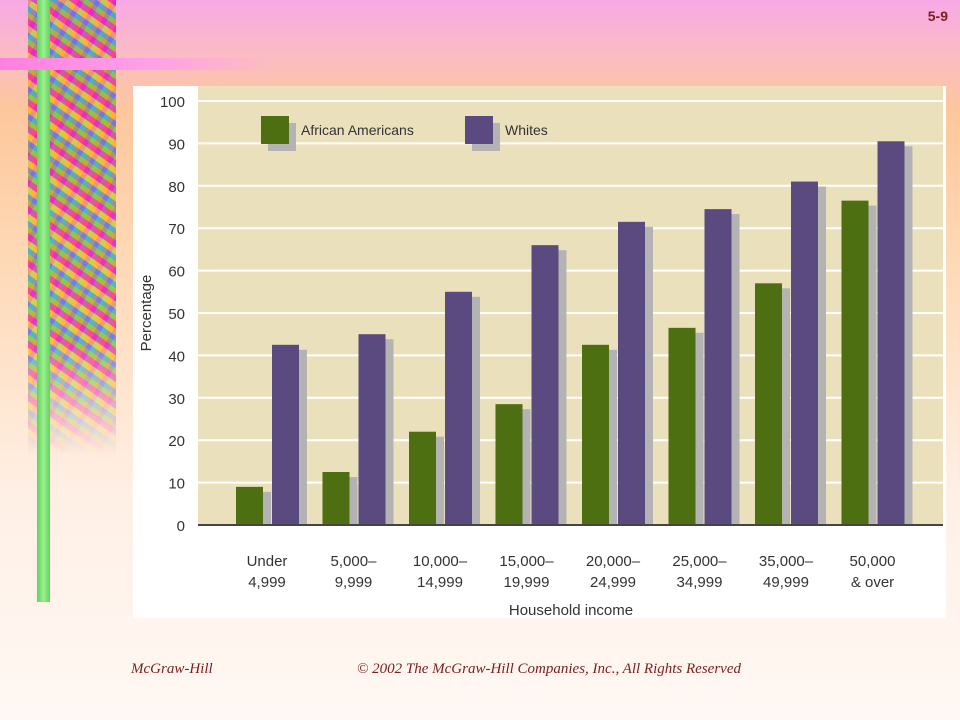  What do you see at coordinates (354, 582) in the screenshot?
I see `x-tick-label: 9,999` at bounding box center [354, 582].